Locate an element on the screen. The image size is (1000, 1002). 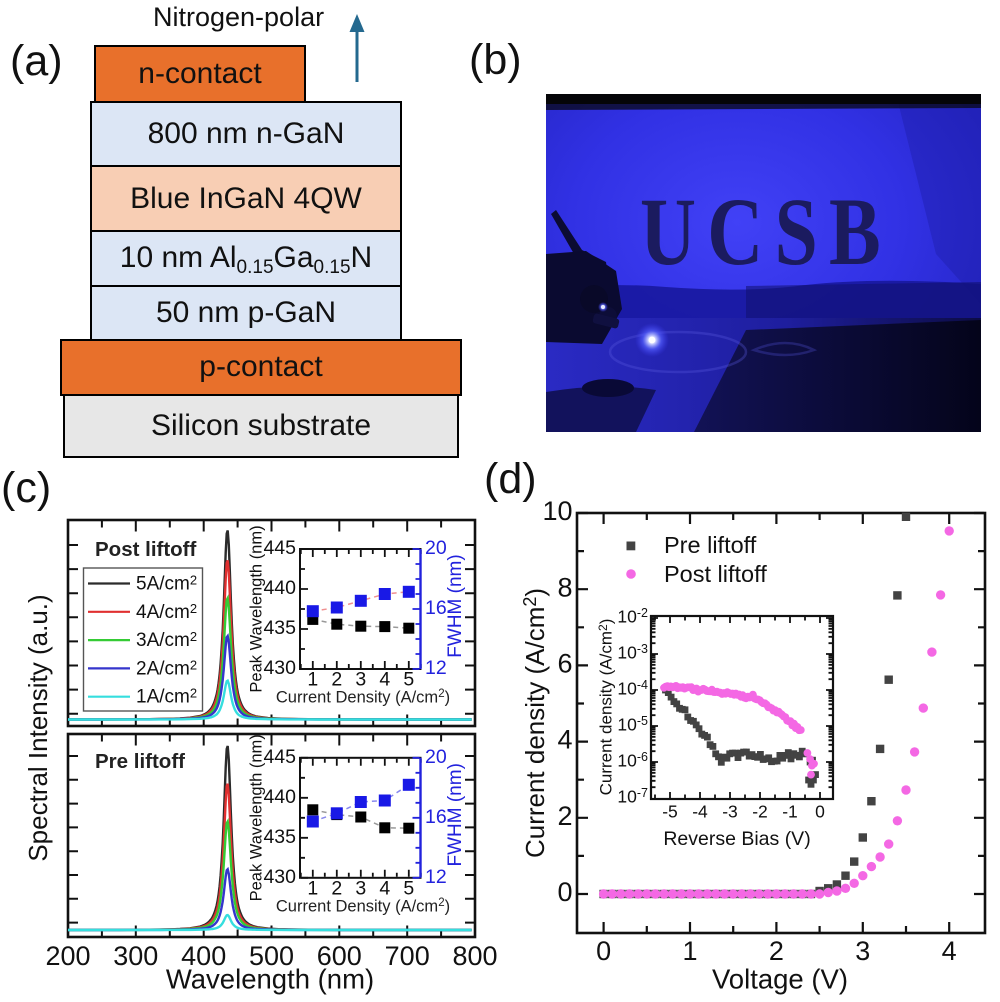
svg-text: -5 is located at coordinates (670, 812).